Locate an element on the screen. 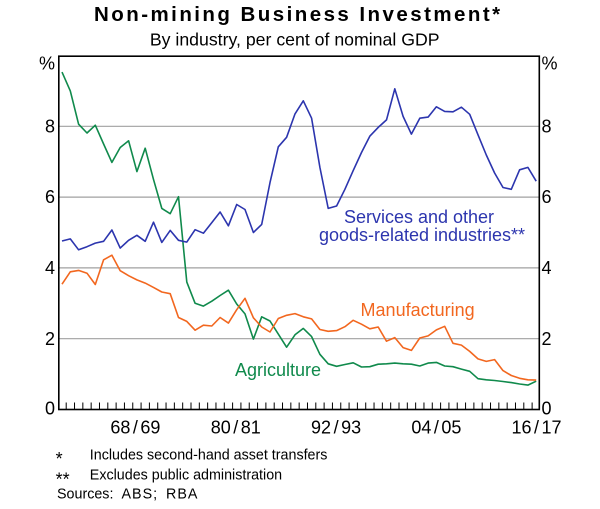 The width and height of the screenshot is (600, 509). svg-text: 04/05 is located at coordinates (436, 427).